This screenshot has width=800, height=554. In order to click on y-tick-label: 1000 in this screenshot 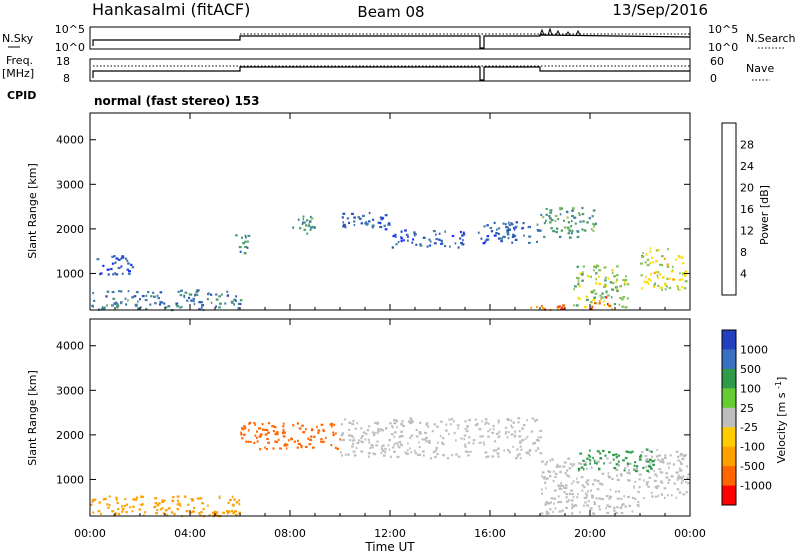, I will do `click(70, 273)`.